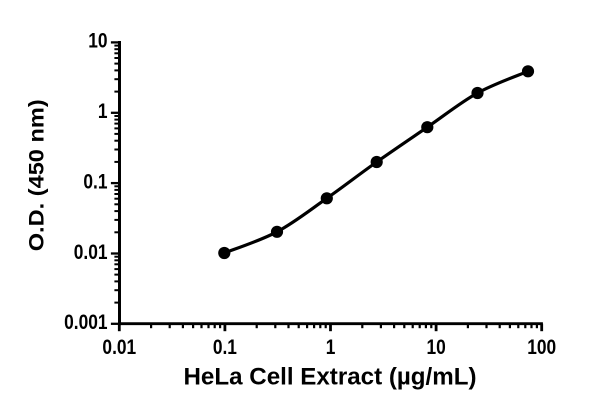  What do you see at coordinates (541, 348) in the screenshot?
I see `svg-text: 100` at bounding box center [541, 348].